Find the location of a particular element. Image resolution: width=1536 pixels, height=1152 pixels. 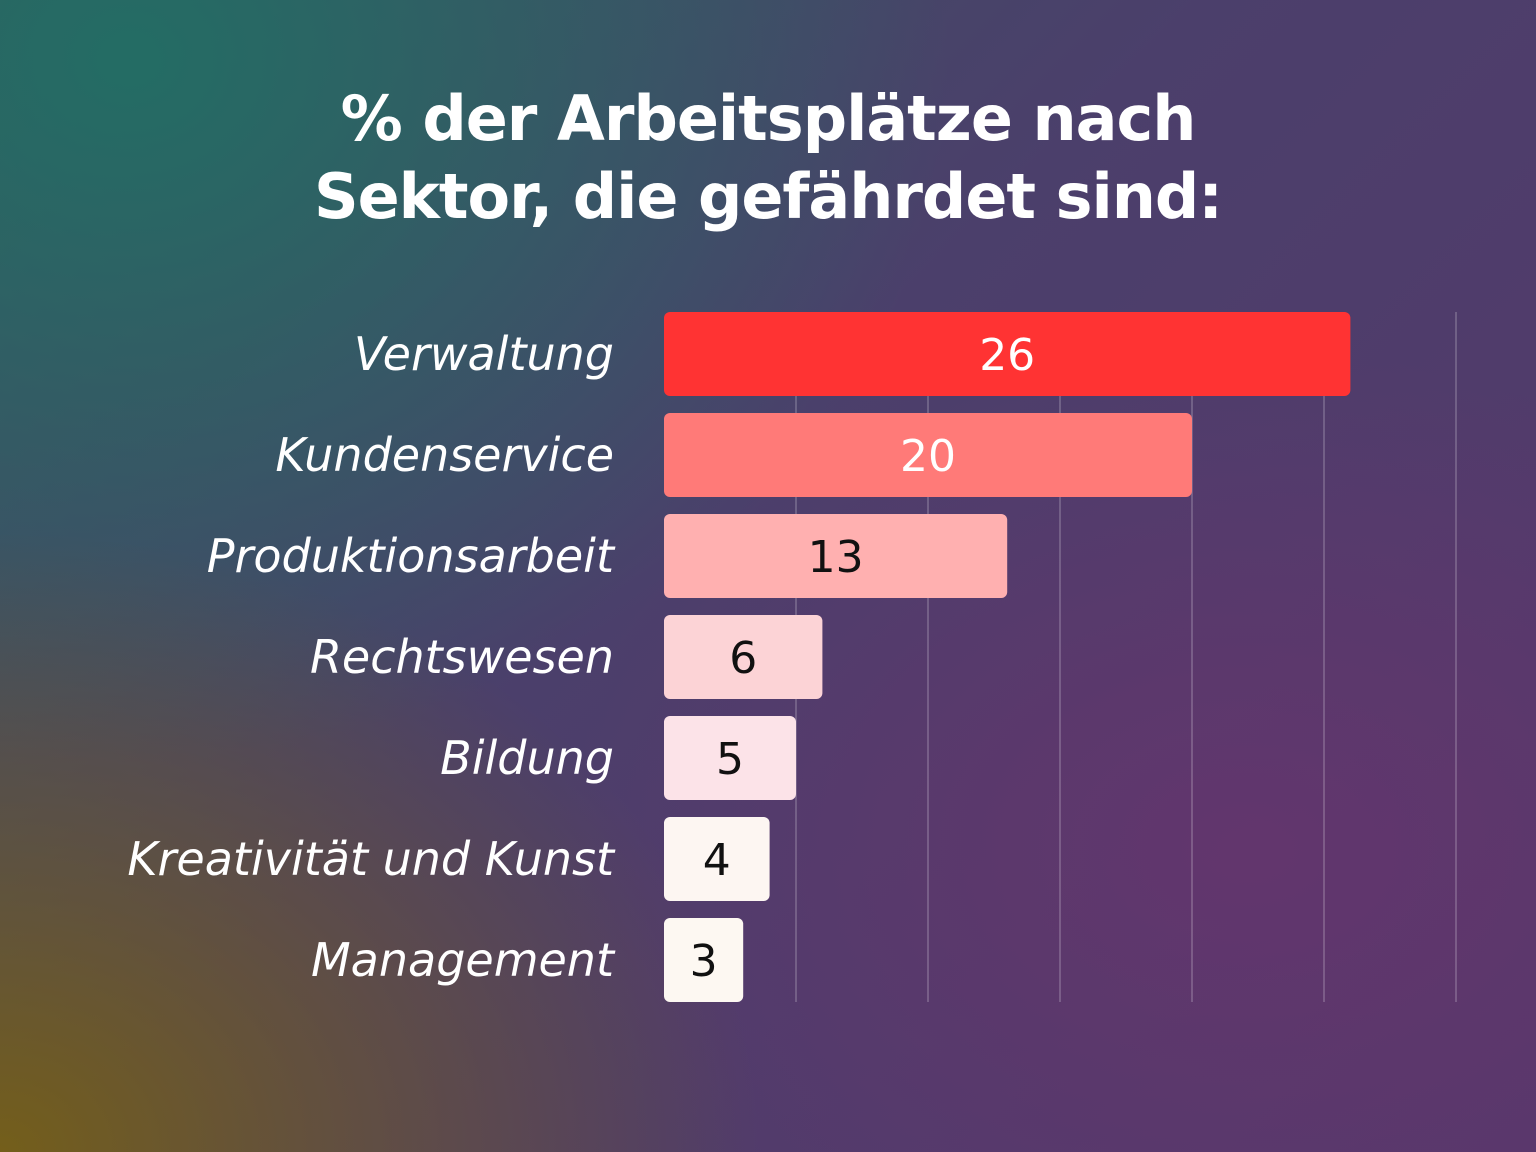

chart-title-line-1: % der Arbeitsplätze nach is located at coordinates (768, 118).